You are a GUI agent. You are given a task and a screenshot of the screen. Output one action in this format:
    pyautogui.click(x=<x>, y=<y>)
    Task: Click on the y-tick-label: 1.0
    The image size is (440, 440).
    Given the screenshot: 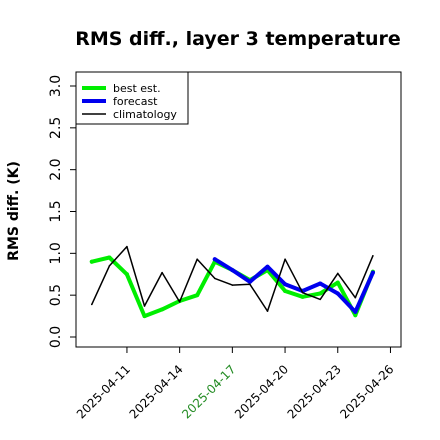 What is the action you would take?
    pyautogui.click(x=56, y=253)
    